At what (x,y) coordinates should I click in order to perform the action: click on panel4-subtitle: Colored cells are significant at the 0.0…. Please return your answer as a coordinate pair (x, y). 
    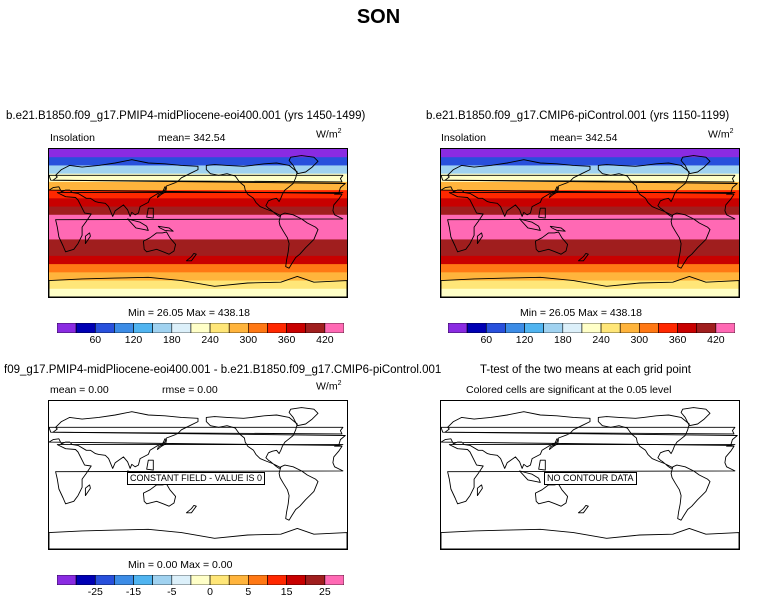
    Looking at the image, I should click on (569, 390).